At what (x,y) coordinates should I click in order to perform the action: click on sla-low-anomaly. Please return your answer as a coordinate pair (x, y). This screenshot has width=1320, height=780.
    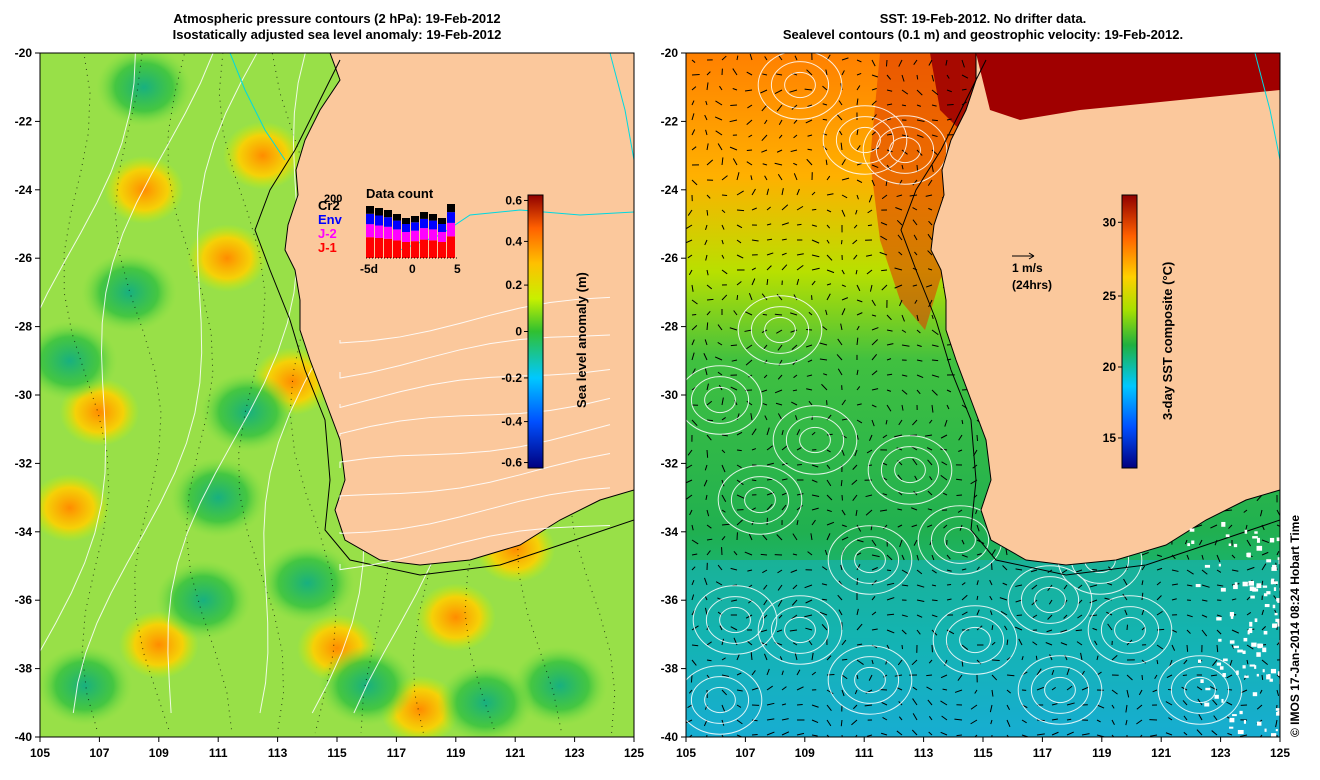
    Looking at the image, I should click on (79, 360).